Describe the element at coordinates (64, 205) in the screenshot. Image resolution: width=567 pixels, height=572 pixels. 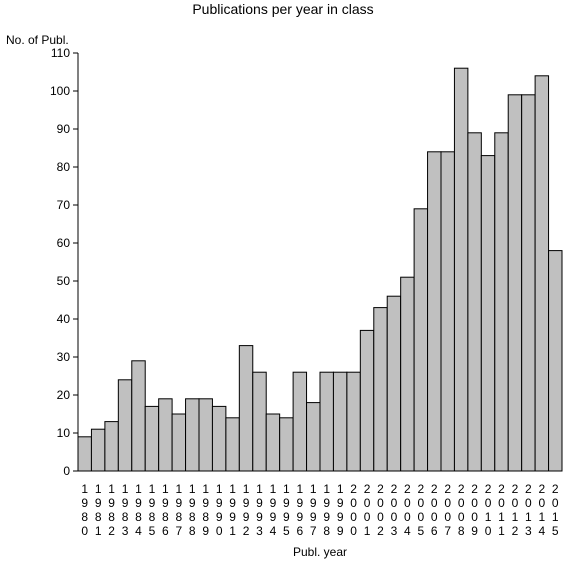
I see `y-tick-label-70: 70` at that location.